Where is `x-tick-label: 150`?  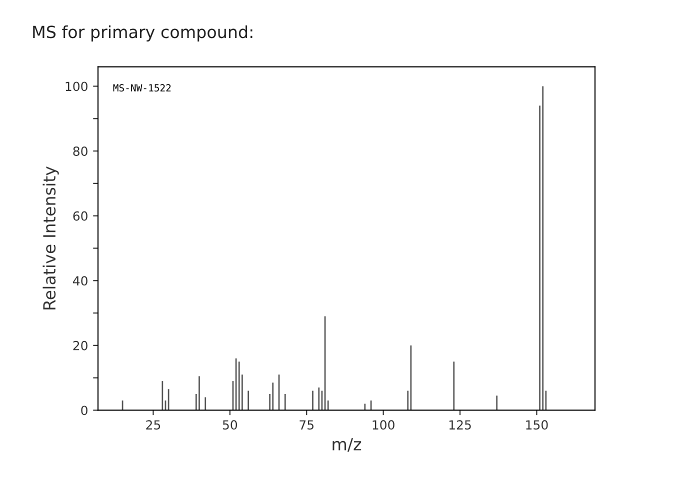 x-tick-label: 150 is located at coordinates (537, 425).